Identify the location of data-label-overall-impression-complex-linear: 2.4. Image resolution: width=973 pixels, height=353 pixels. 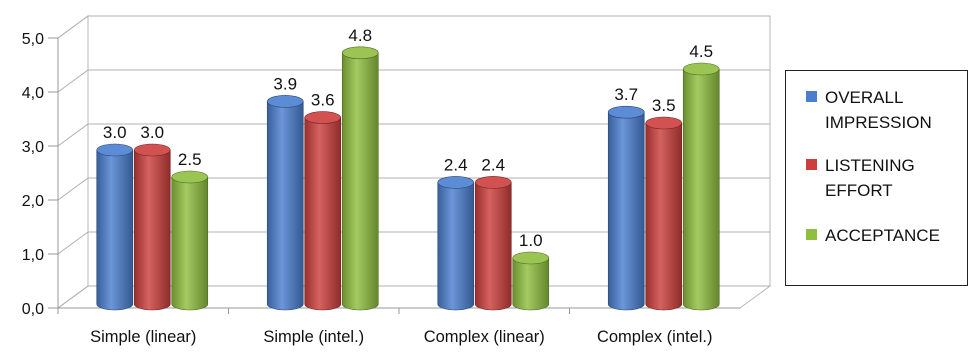
(456, 164).